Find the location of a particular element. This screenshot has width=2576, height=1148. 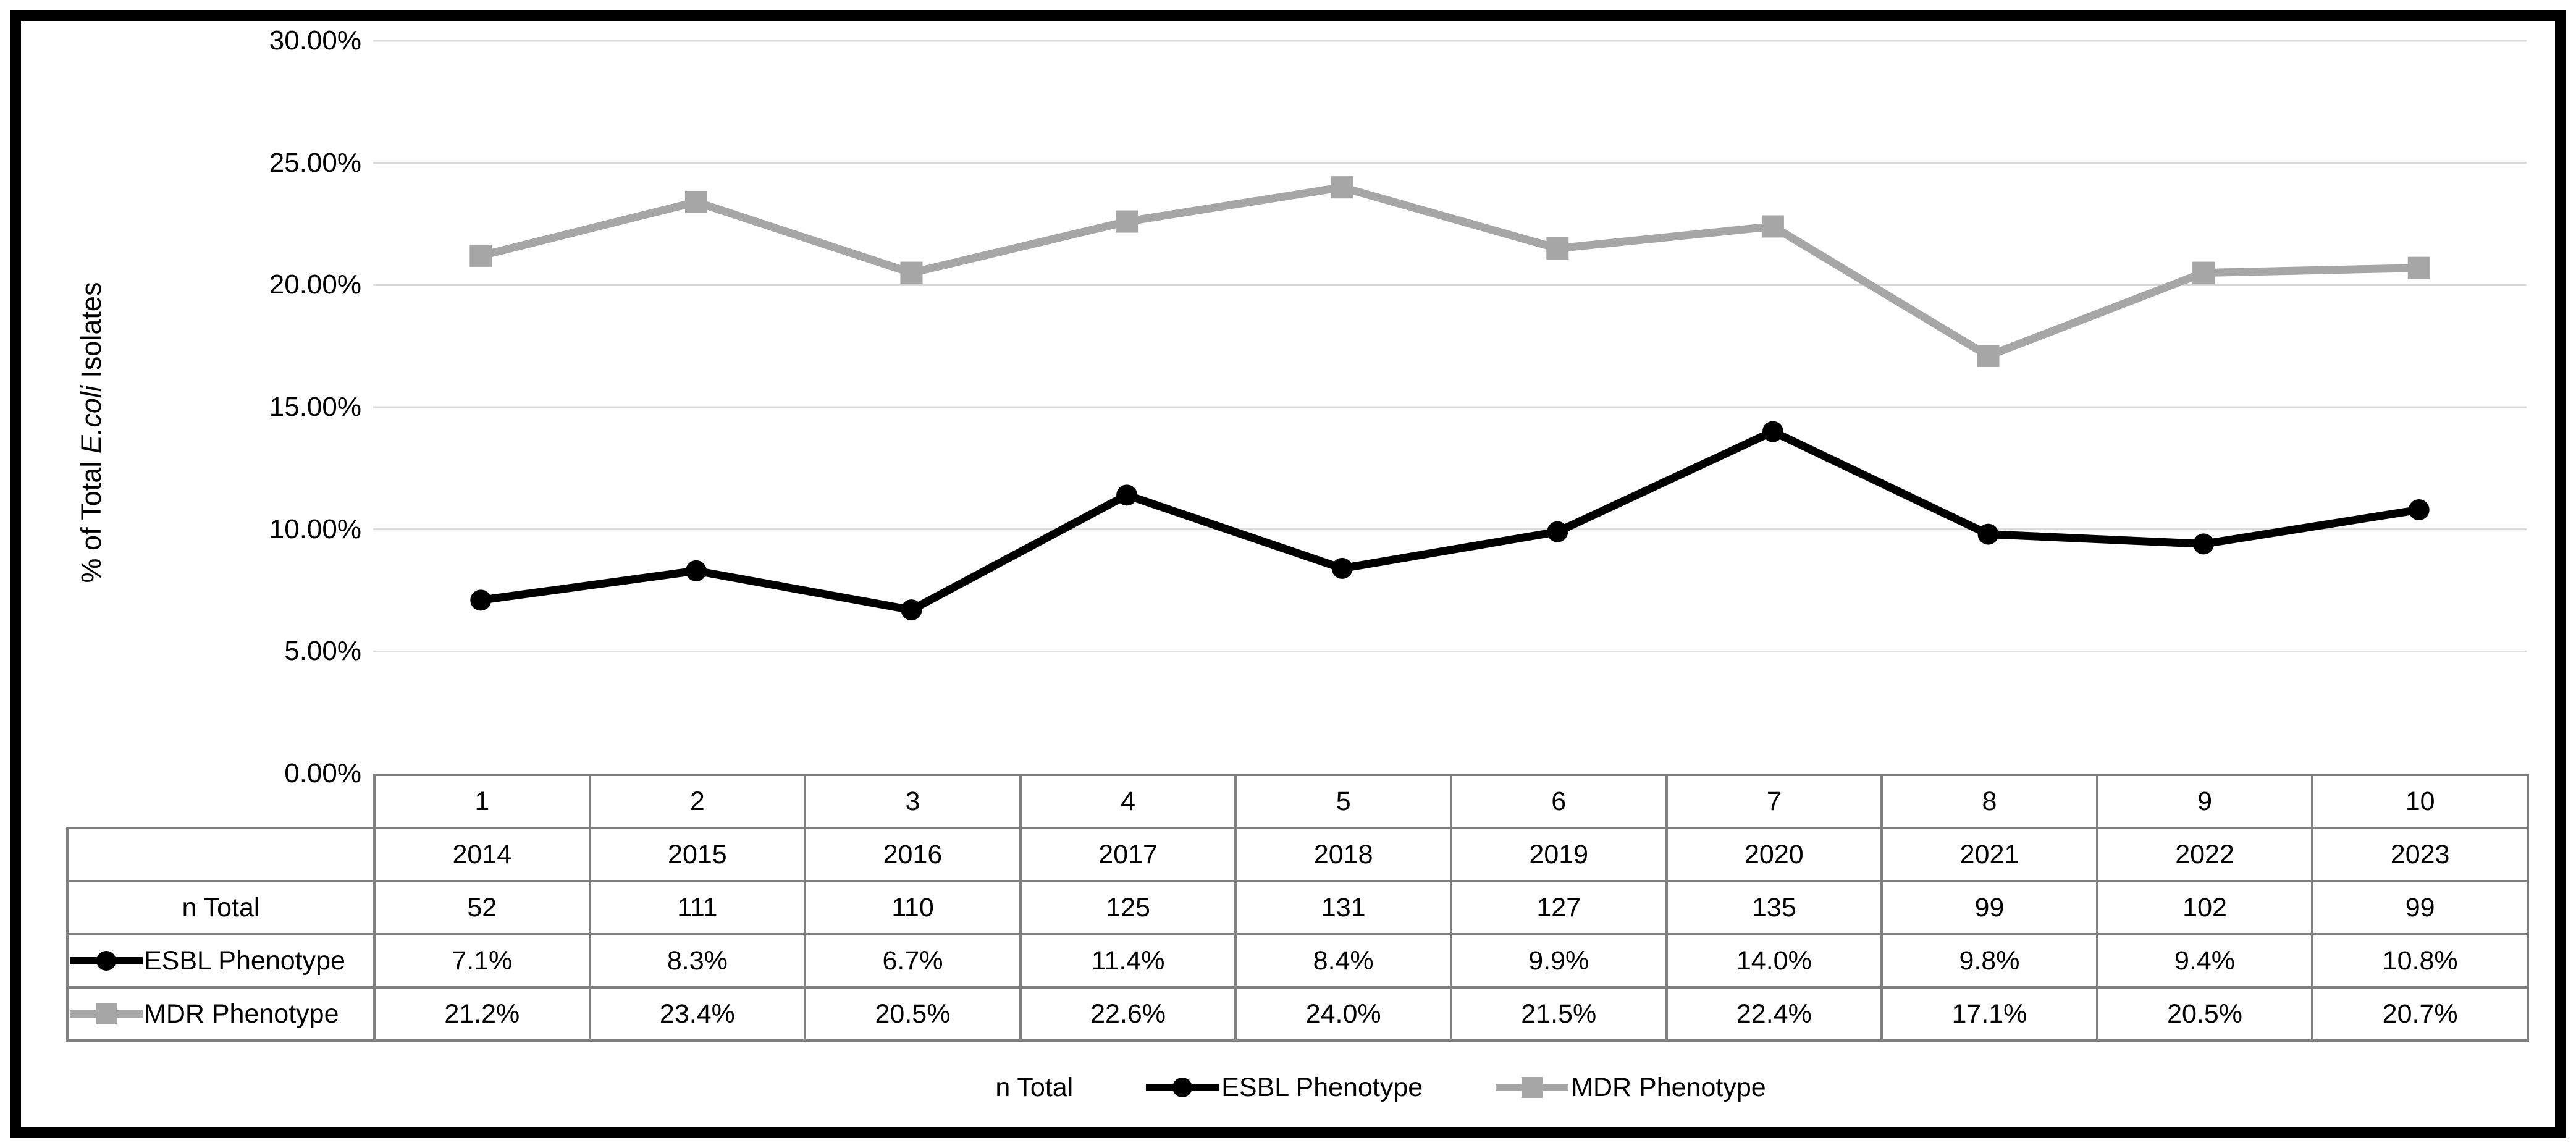

table-cell: 8 is located at coordinates (1989, 801).